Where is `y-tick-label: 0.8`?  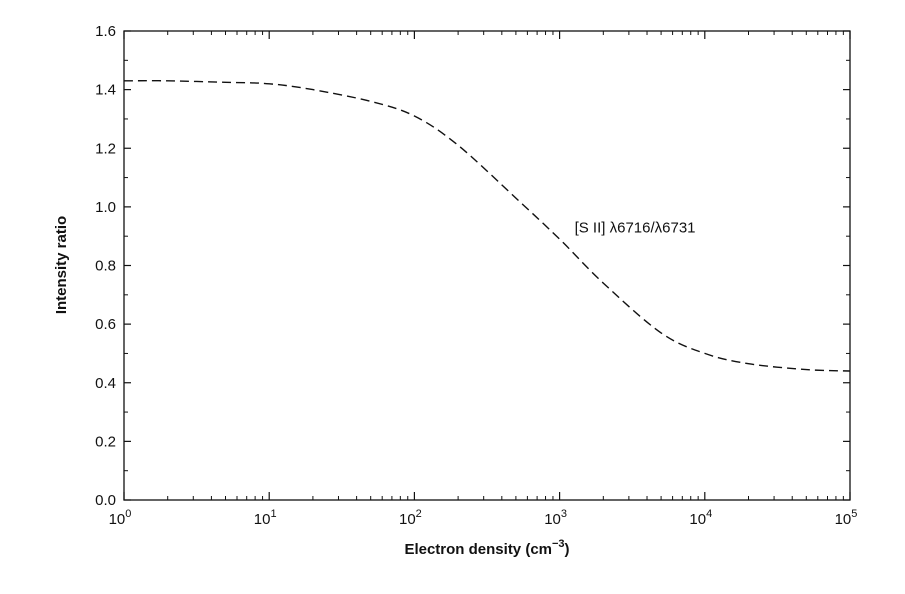 y-tick-label: 0.8 is located at coordinates (105, 266).